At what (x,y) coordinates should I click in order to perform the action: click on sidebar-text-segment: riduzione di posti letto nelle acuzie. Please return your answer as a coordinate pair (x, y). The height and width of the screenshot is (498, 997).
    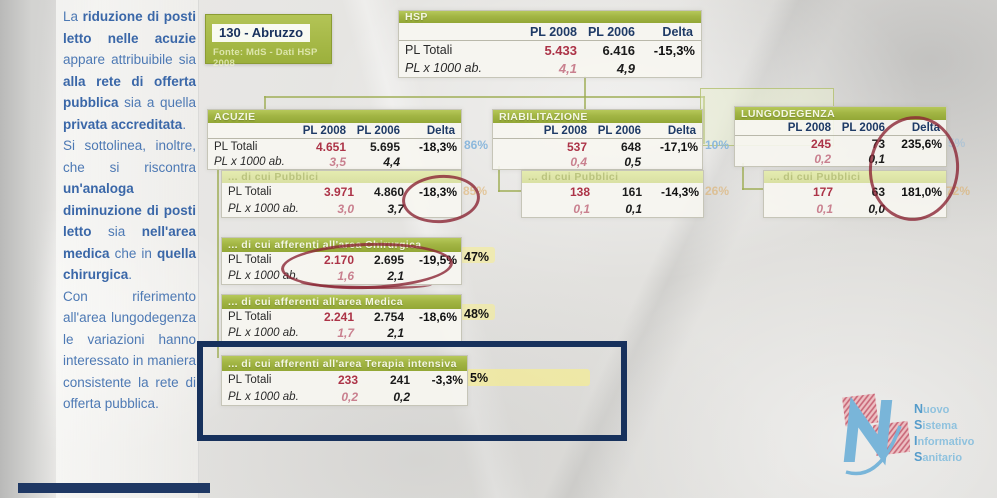
    Looking at the image, I should click on (129, 27).